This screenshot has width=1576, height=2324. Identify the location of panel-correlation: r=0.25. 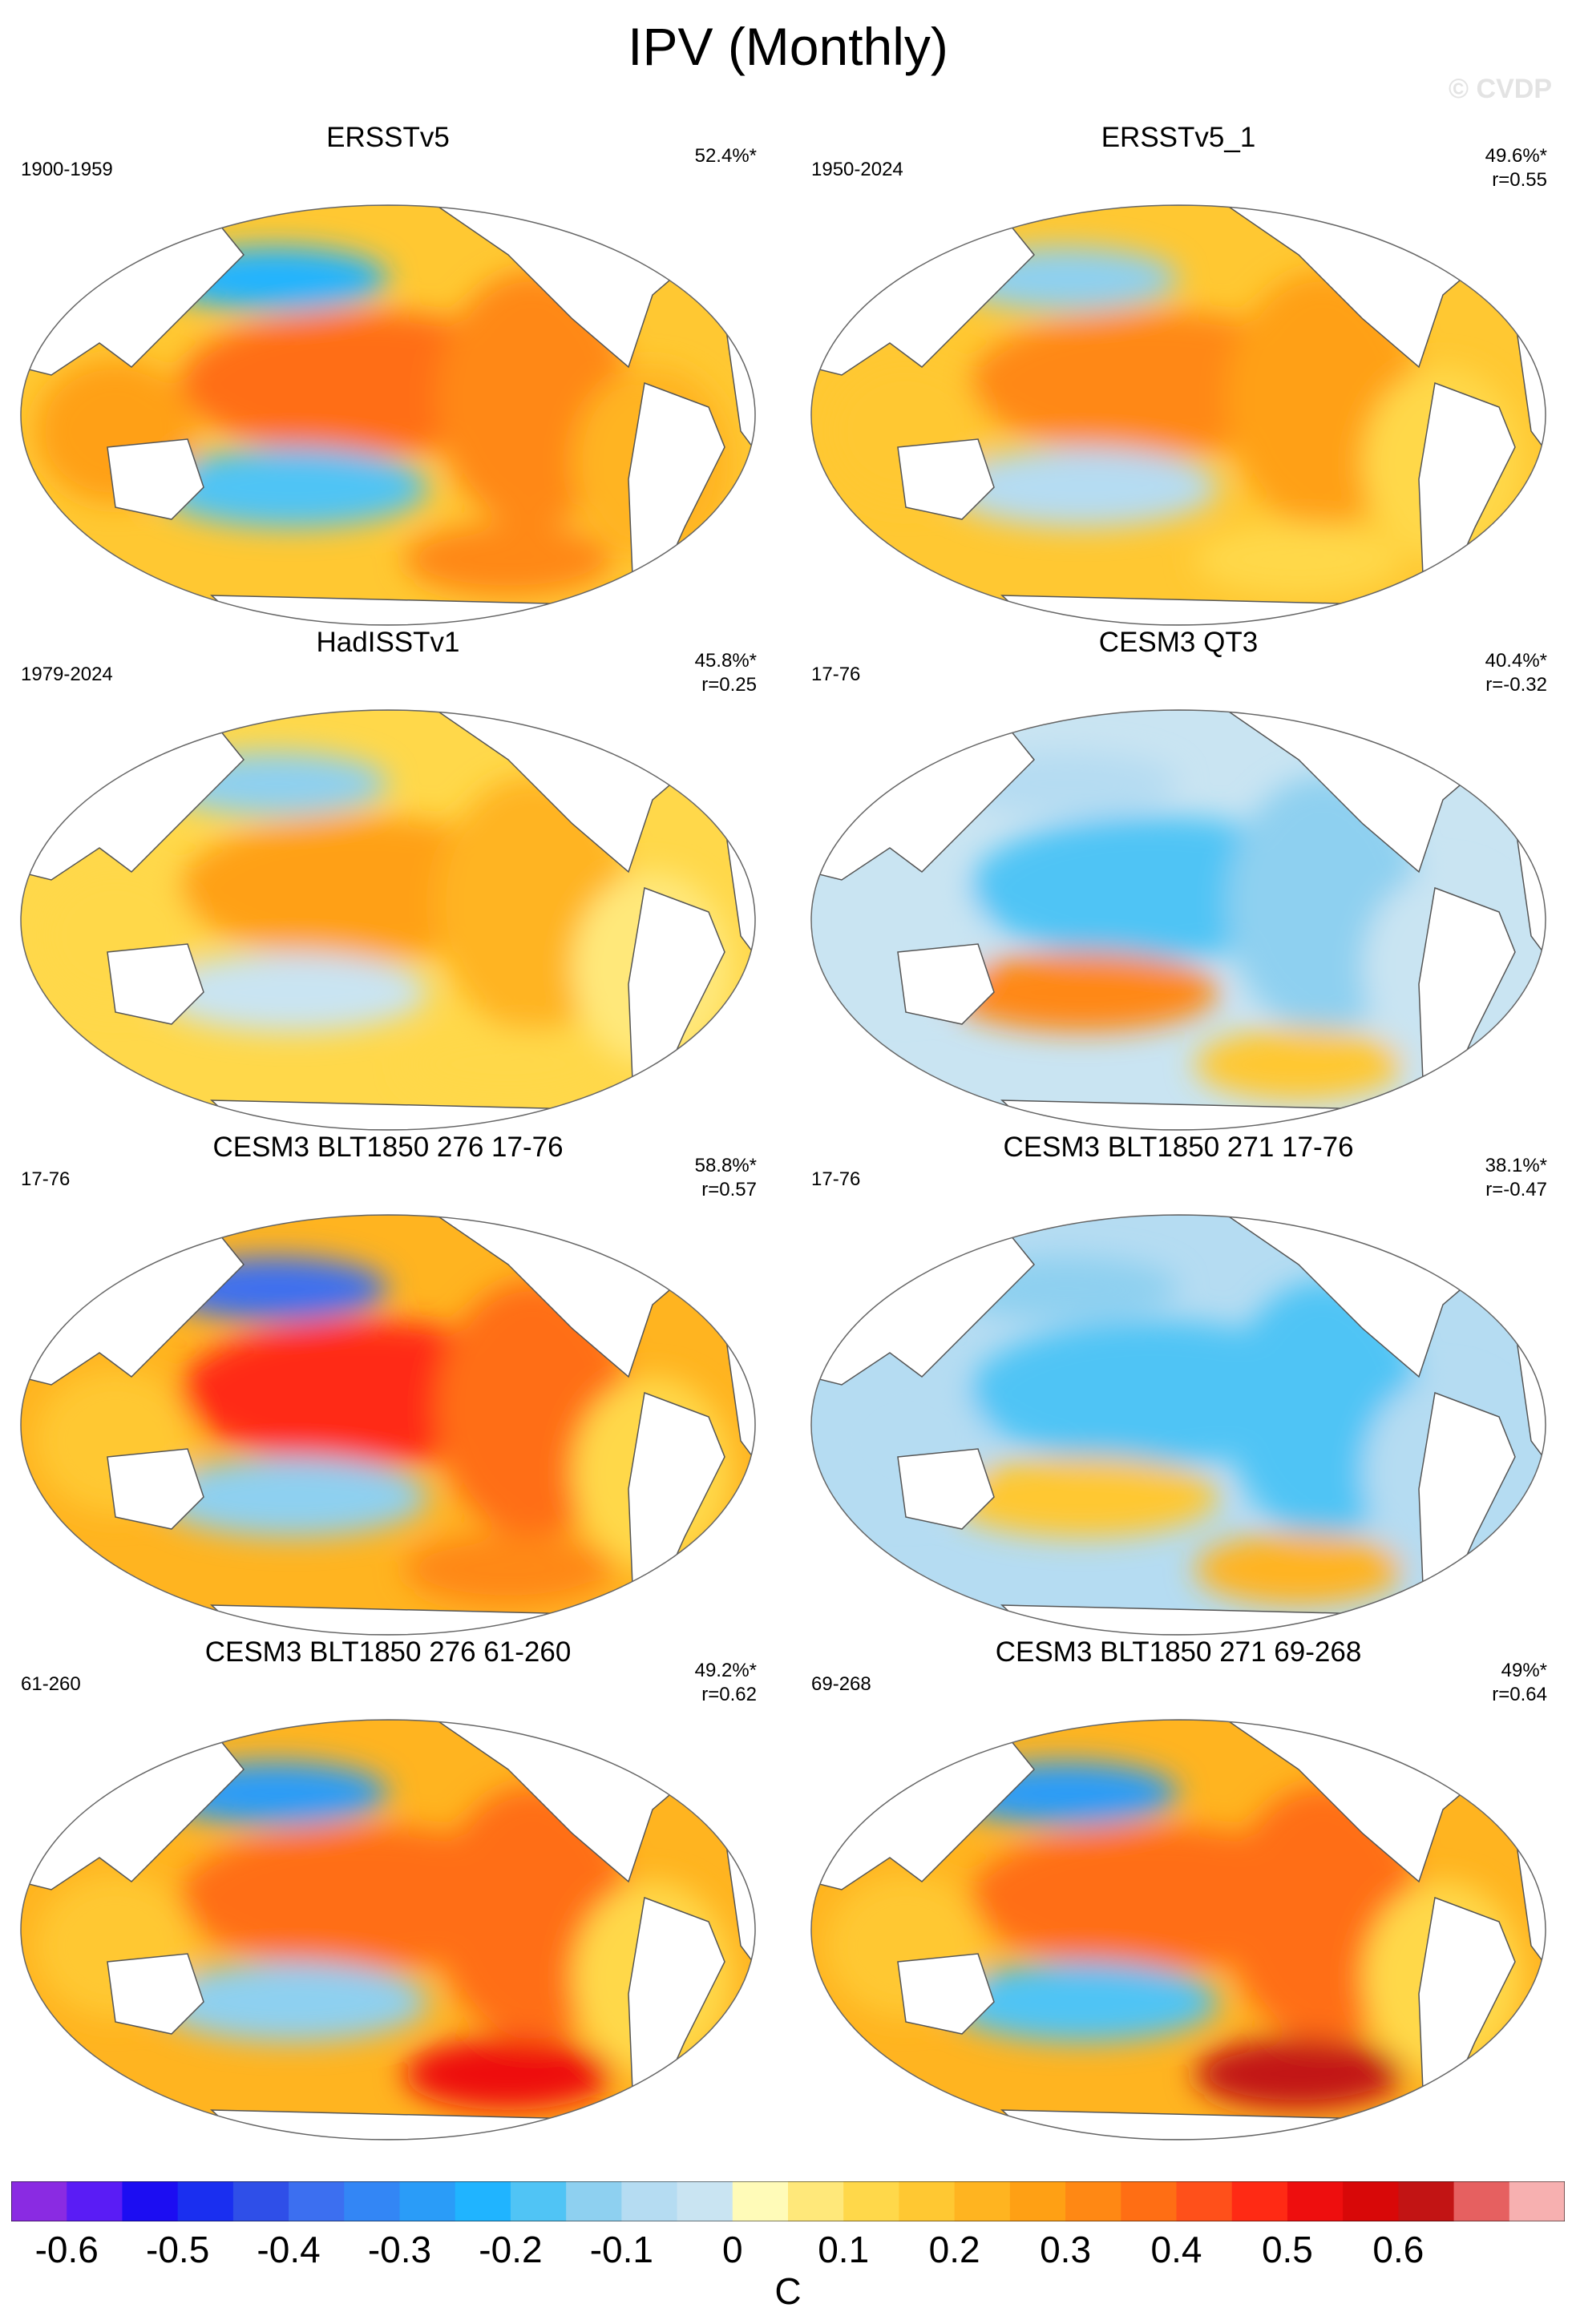
(729, 685).